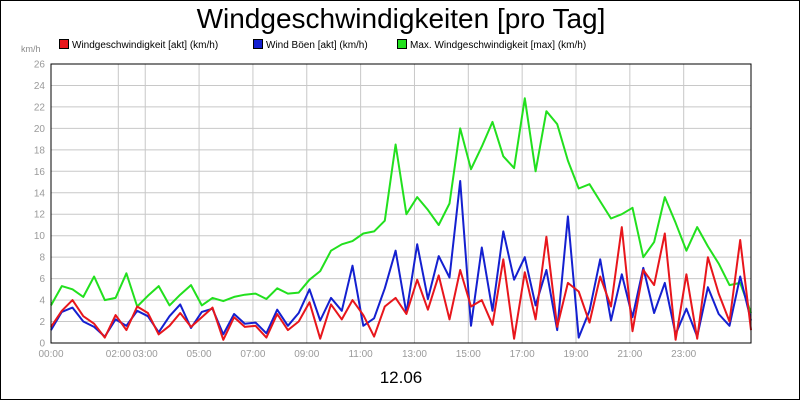 The height and width of the screenshot is (401, 800). Describe the element at coordinates (40, 172) in the screenshot. I see `y-tick-label: 16` at that location.